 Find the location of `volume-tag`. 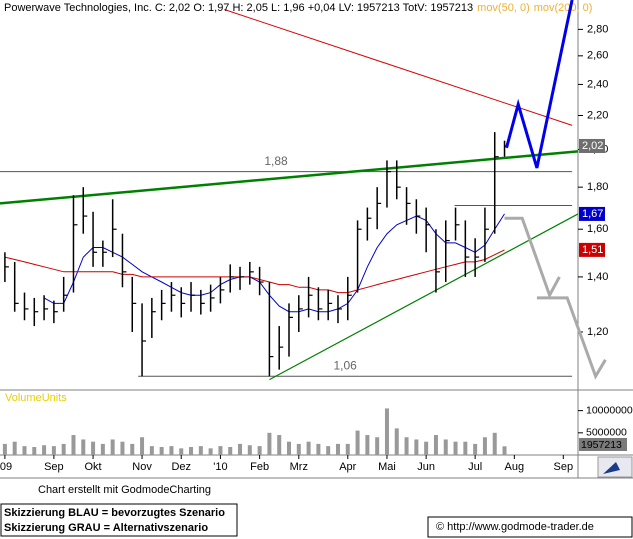

volume-tag is located at coordinates (603, 444).